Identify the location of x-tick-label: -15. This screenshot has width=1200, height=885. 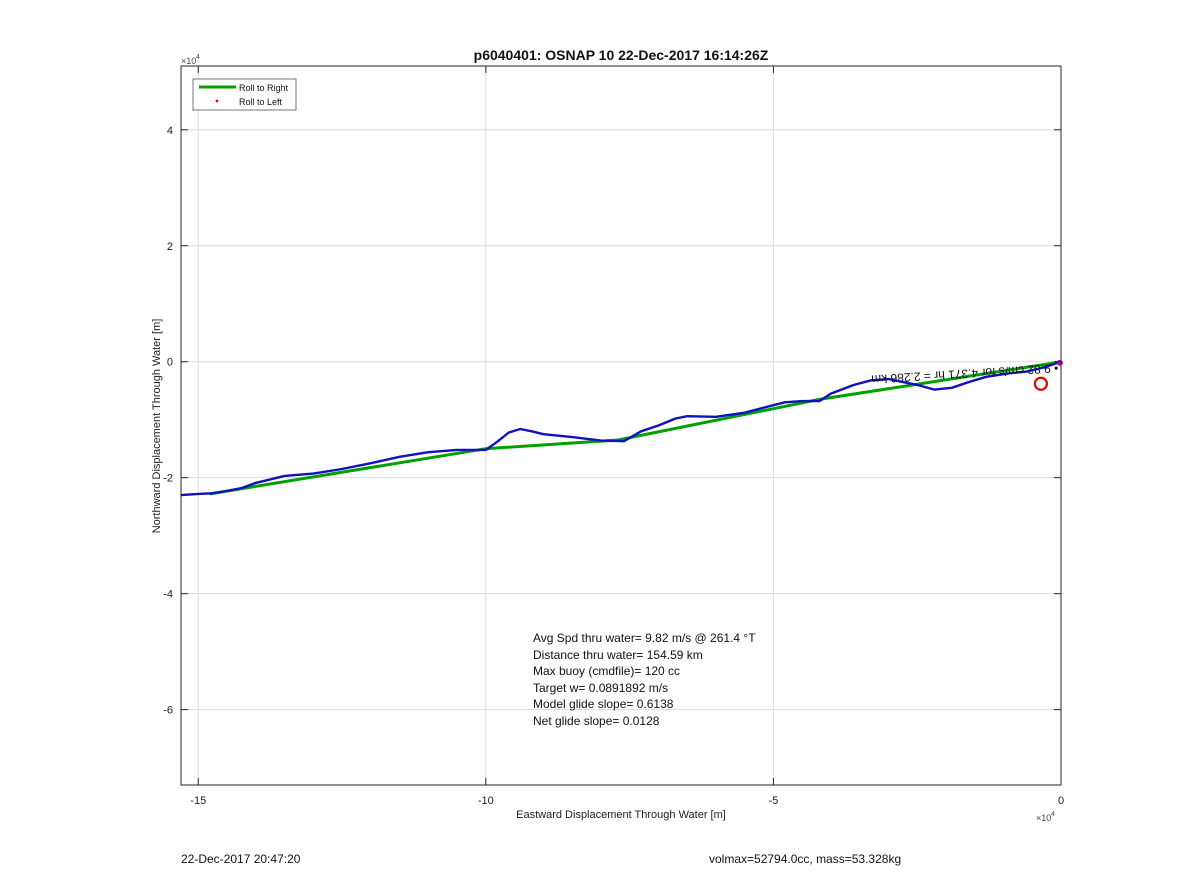
(198, 801).